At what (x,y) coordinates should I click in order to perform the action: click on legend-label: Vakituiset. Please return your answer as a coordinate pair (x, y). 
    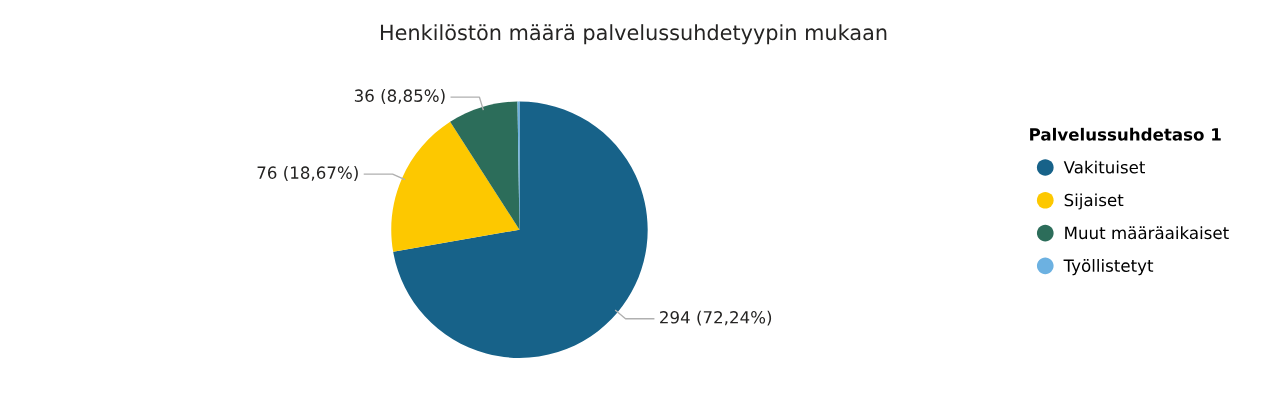
    Looking at the image, I should click on (1104, 167).